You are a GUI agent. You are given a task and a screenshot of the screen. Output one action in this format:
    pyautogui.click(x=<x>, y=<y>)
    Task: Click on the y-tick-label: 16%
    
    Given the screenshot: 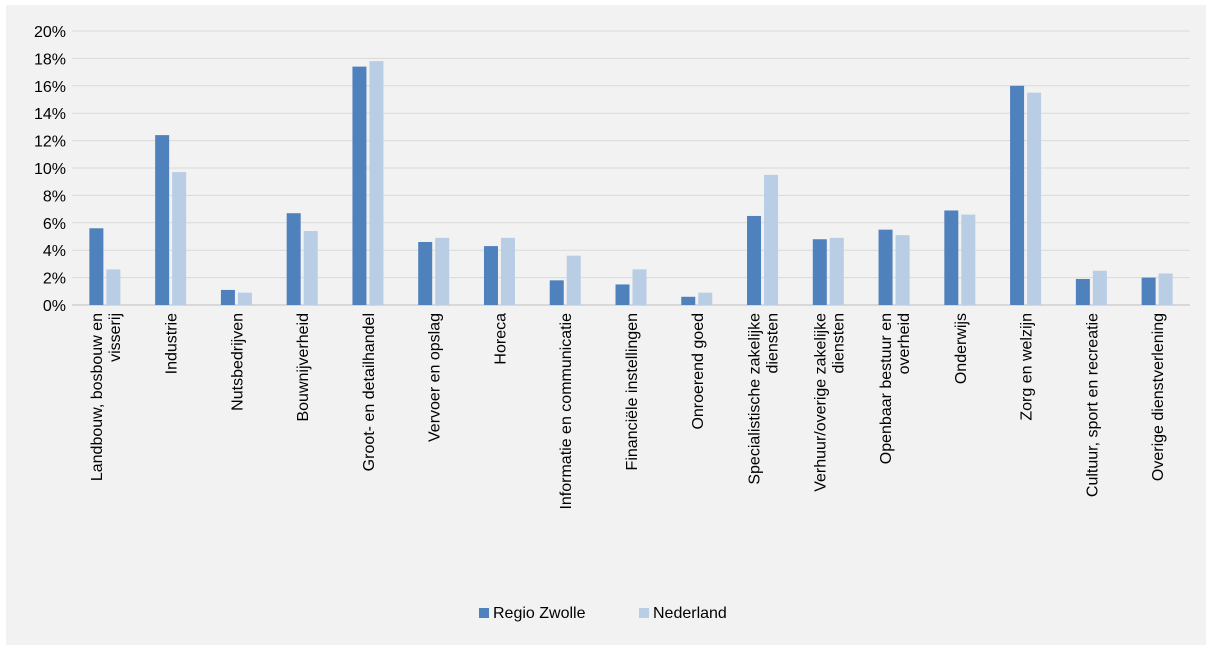 What is the action you would take?
    pyautogui.click(x=50, y=87)
    